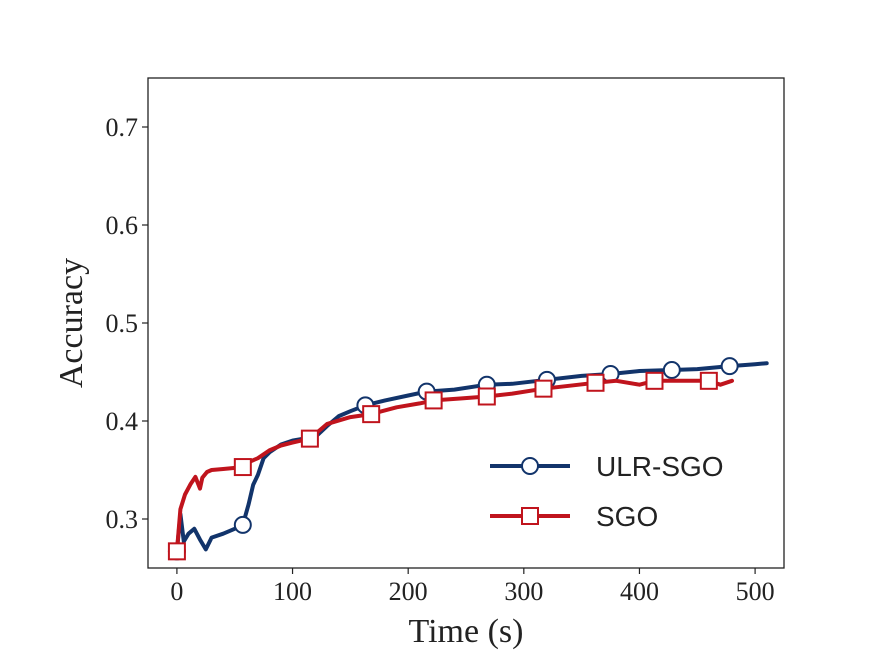  What do you see at coordinates (523, 591) in the screenshot?
I see `x-tick-label: 300` at bounding box center [523, 591].